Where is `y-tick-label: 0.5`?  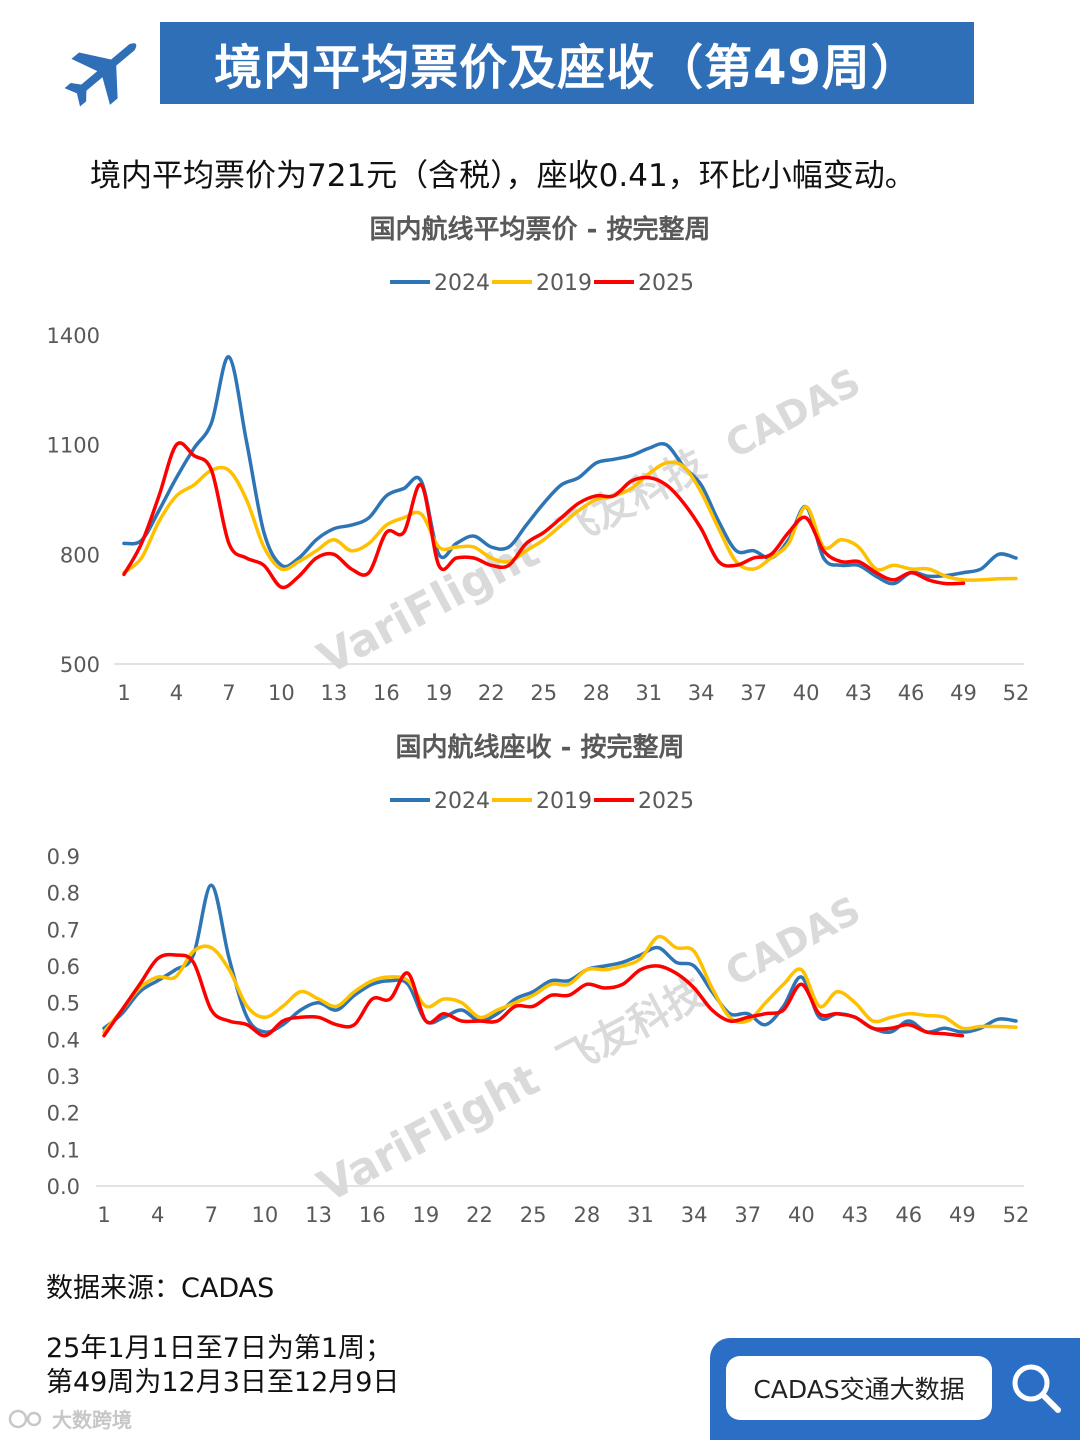 y-tick-label: 0.5 is located at coordinates (63, 1004).